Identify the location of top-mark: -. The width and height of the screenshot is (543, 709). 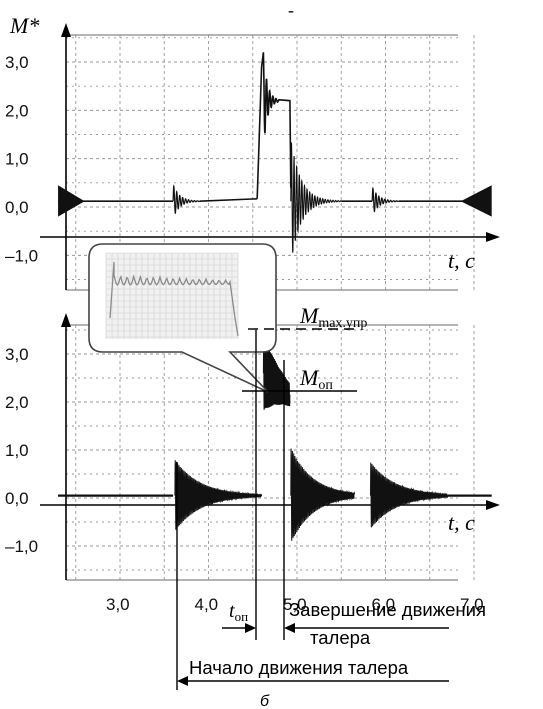
(291, 10).